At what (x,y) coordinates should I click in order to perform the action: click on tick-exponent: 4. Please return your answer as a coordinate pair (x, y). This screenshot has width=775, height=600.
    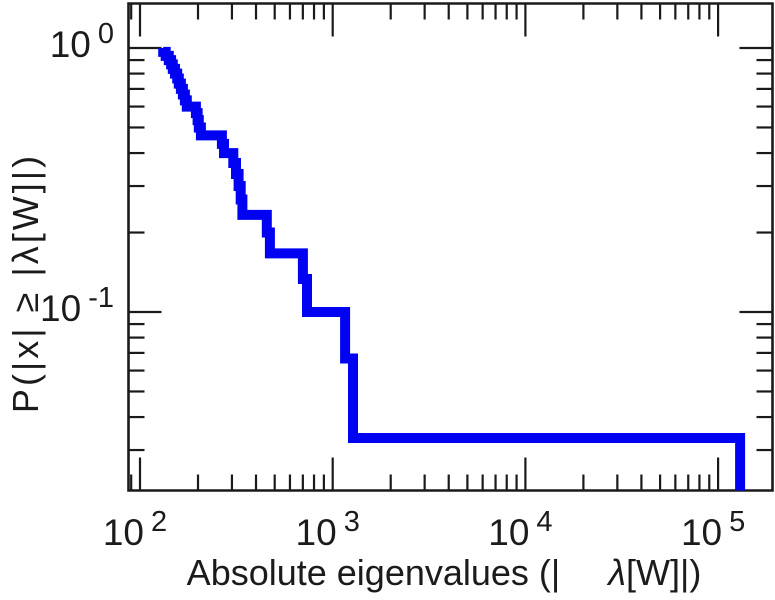
    Looking at the image, I should click on (544, 522).